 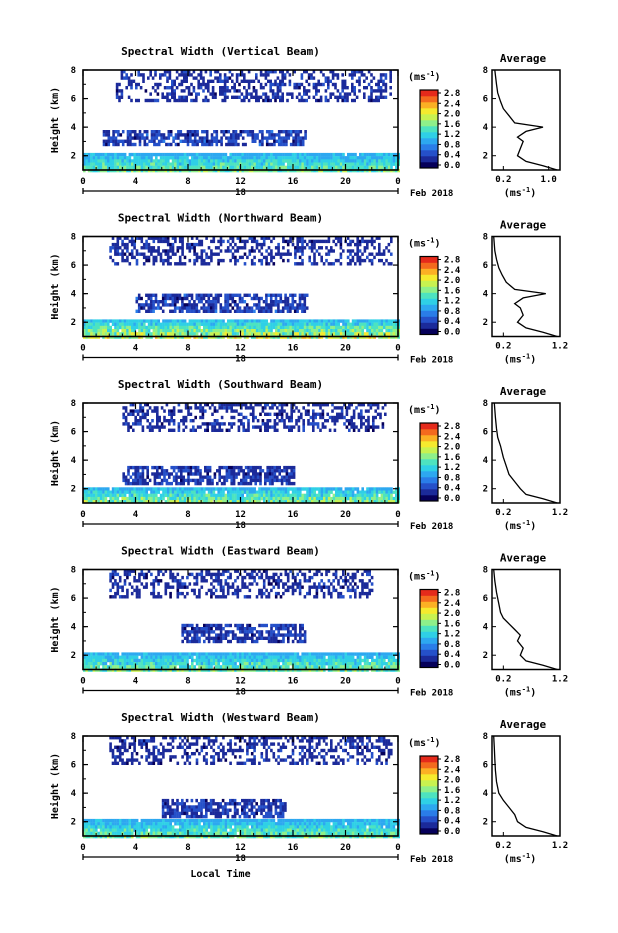 I want to click on colorbar-swatch, so click(x=429, y=278).